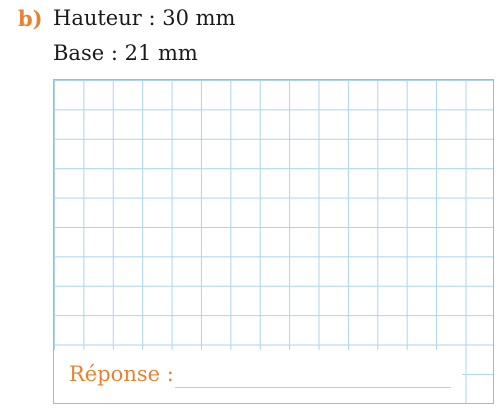  What do you see at coordinates (313, 387) in the screenshot?
I see `answer-input-line` at bounding box center [313, 387].